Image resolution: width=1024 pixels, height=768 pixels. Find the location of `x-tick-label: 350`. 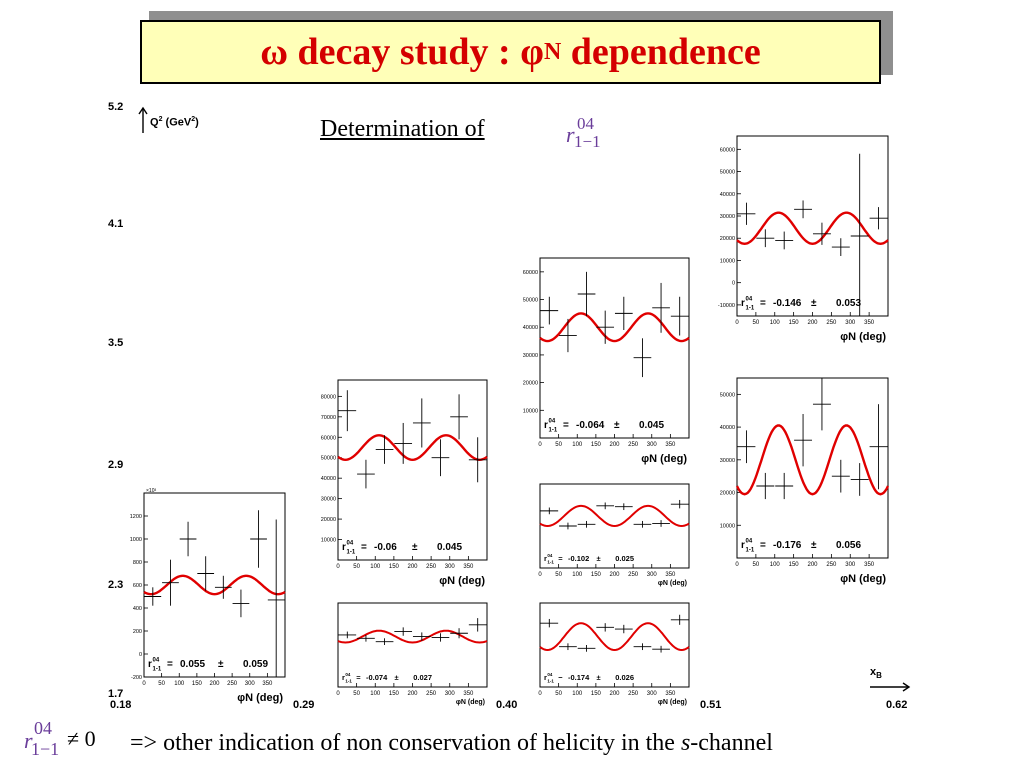

x-tick-label: 350 is located at coordinates (869, 323).